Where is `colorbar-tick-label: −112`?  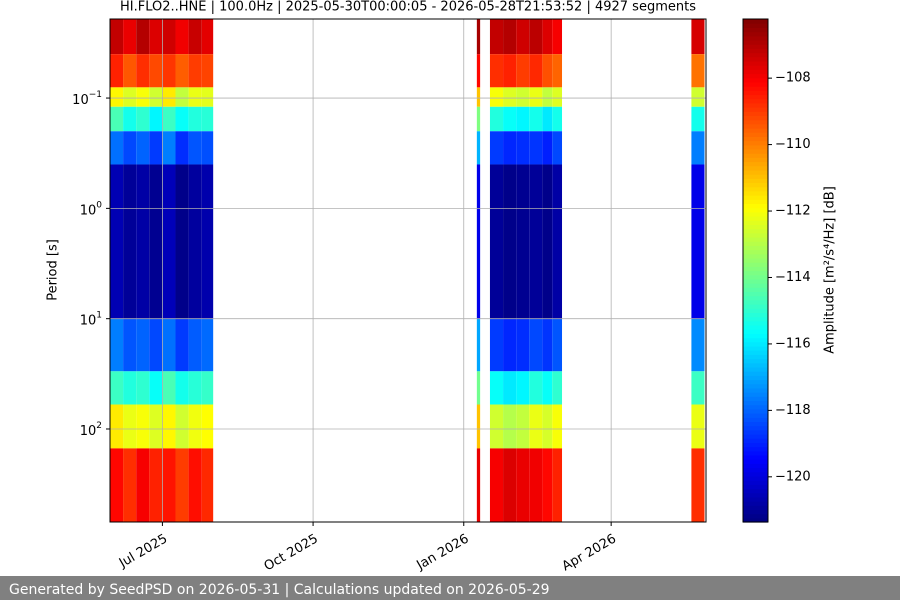
colorbar-tick-label: −112 is located at coordinates (793, 211).